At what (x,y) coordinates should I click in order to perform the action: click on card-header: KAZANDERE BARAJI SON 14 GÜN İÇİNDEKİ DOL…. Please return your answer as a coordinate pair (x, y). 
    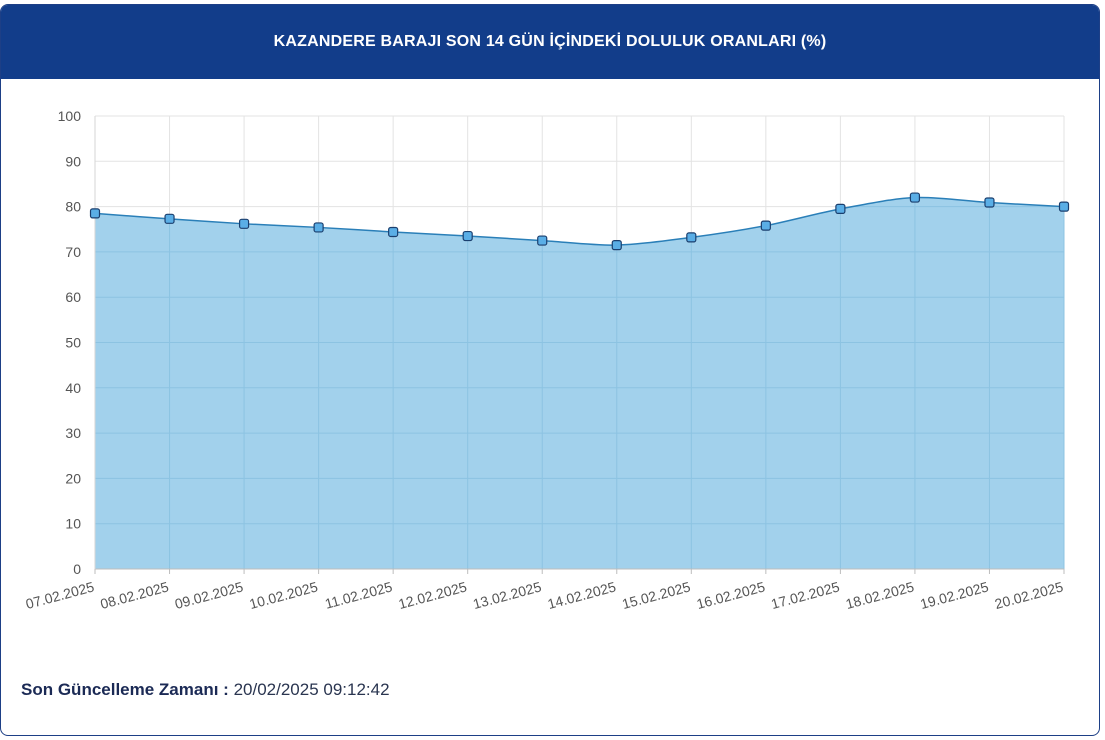
    Looking at the image, I should click on (550, 42).